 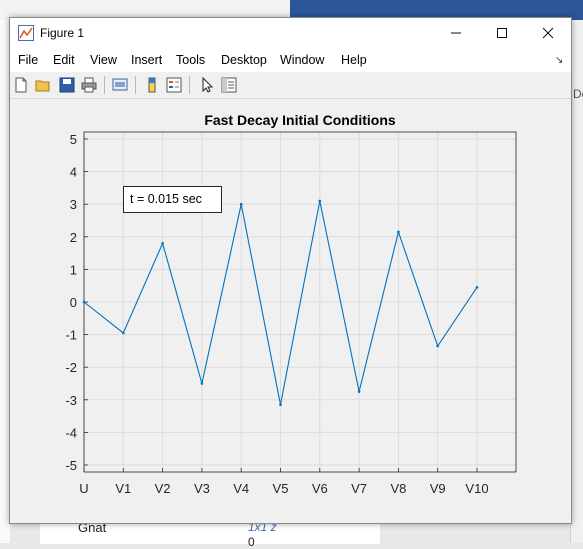 I want to click on figure-toolbar, so click(x=290, y=85).